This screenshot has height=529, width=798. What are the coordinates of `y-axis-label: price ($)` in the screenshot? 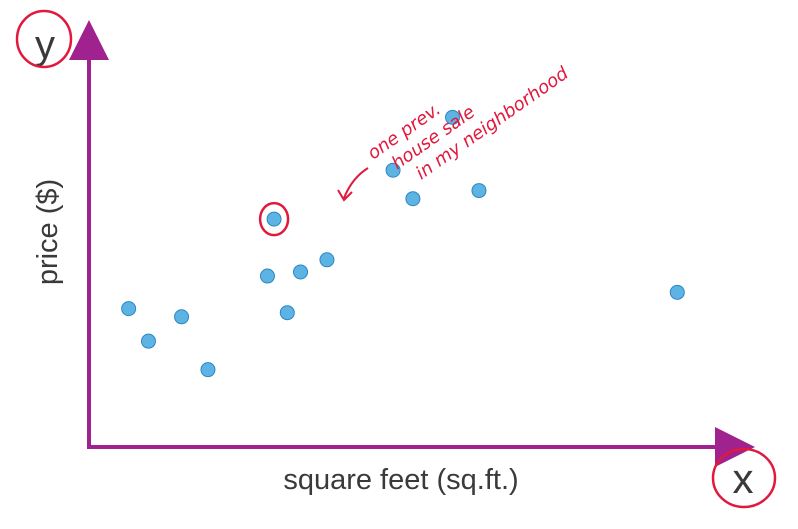 It's located at (48, 232).